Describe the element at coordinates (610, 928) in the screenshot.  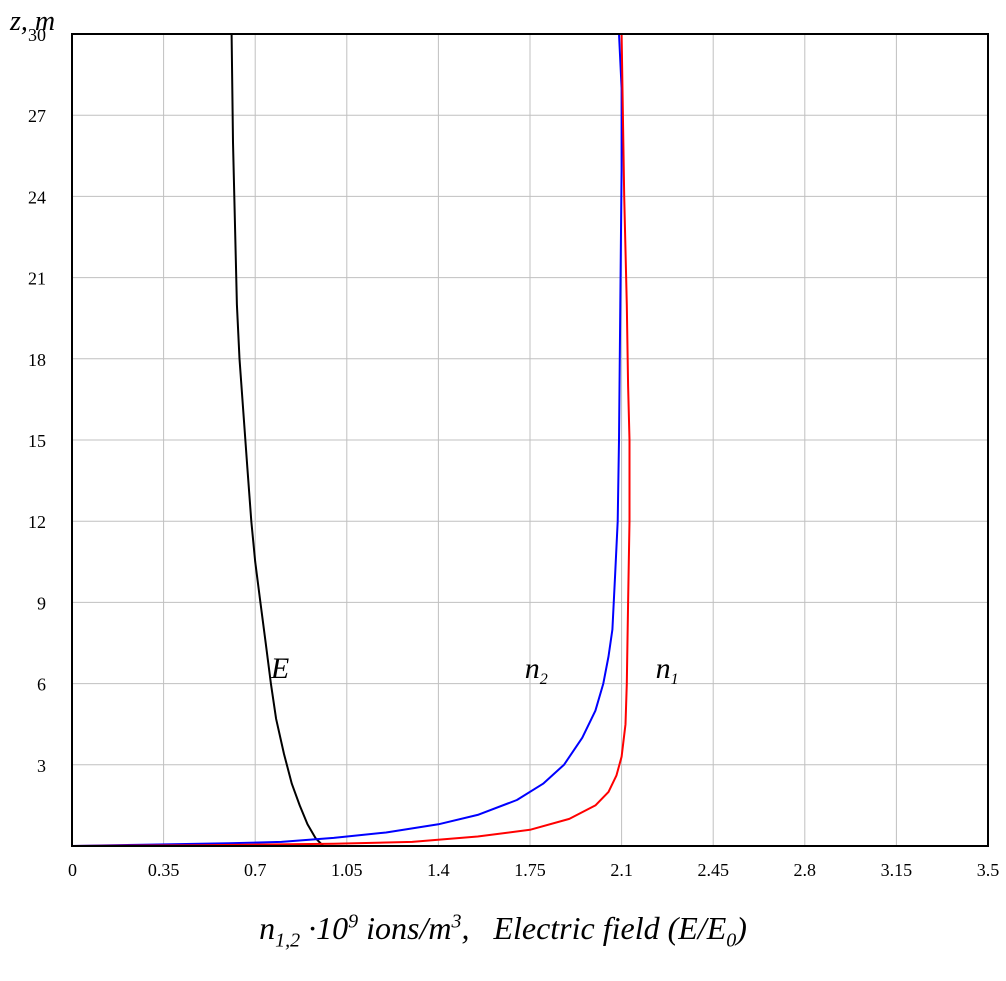
I see `x-axis-title-field: Electric field (E/E` at that location.